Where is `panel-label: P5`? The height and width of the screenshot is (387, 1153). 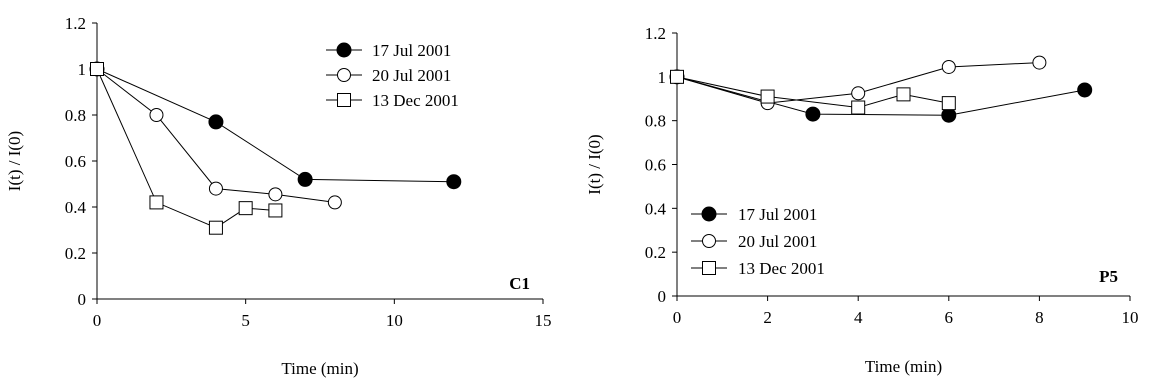
panel-label: P5 is located at coordinates (1108, 276).